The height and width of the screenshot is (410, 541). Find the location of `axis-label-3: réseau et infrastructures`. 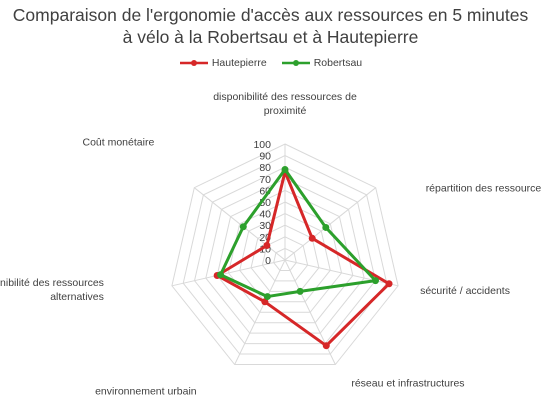

axis-label-3: réseau et infrastructures is located at coordinates (407, 384).